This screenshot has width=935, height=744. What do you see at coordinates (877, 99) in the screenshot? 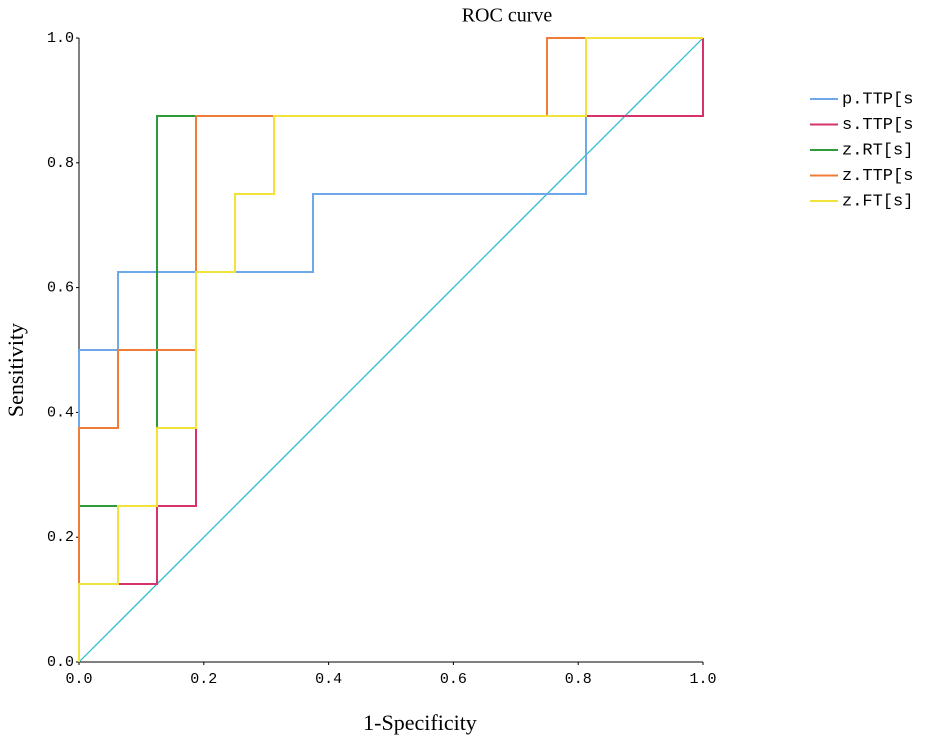
I see `legend-label: p.TTP[s` at bounding box center [877, 99].